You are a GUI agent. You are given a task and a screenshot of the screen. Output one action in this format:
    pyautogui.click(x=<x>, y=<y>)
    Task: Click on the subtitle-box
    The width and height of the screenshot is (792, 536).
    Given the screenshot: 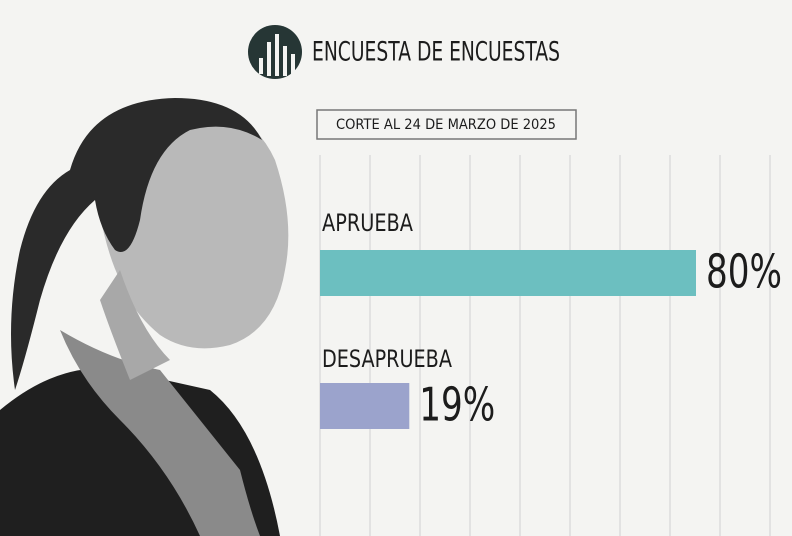 What is the action you would take?
    pyautogui.click(x=446, y=124)
    